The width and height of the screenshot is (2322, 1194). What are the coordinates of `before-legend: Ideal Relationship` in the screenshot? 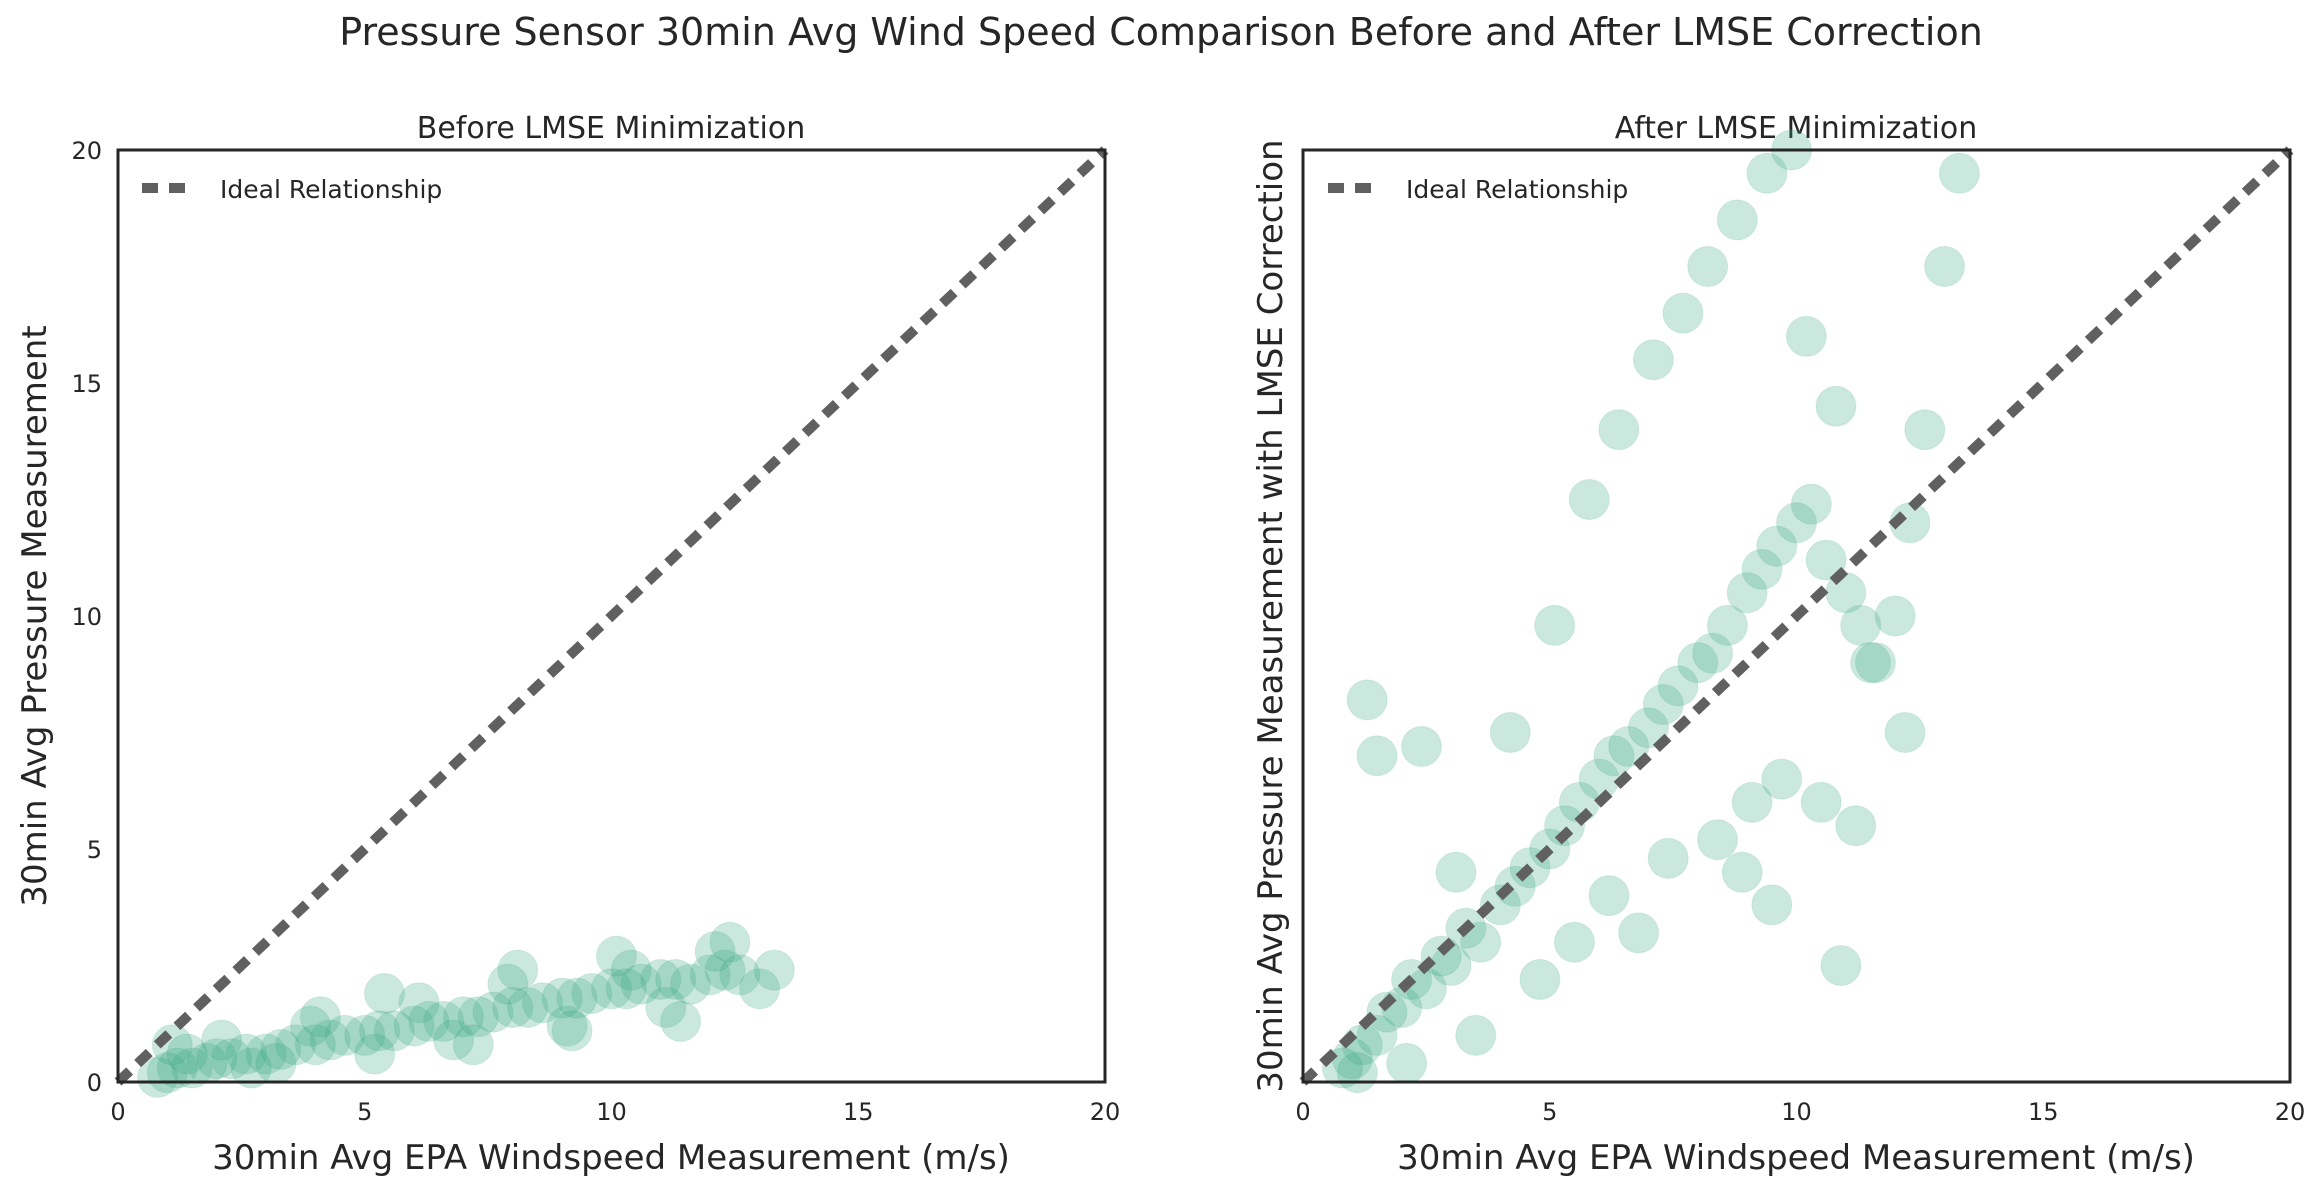 It's located at (292, 189).